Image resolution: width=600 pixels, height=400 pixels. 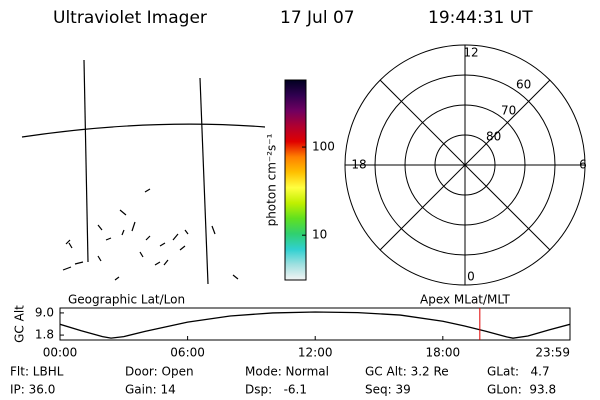 I want to click on status-field: GC Alt: 3.2 Re, so click(x=407, y=372).